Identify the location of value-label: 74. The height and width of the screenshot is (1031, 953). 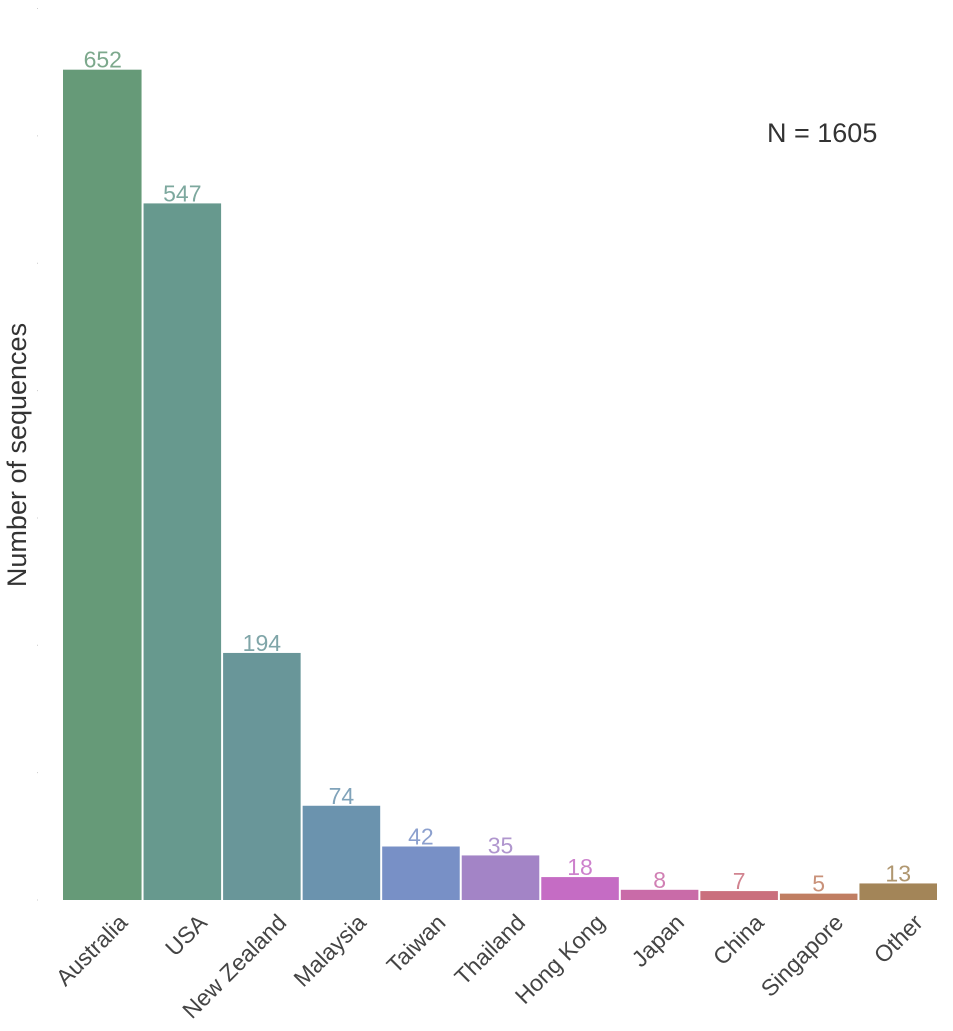
(342, 796).